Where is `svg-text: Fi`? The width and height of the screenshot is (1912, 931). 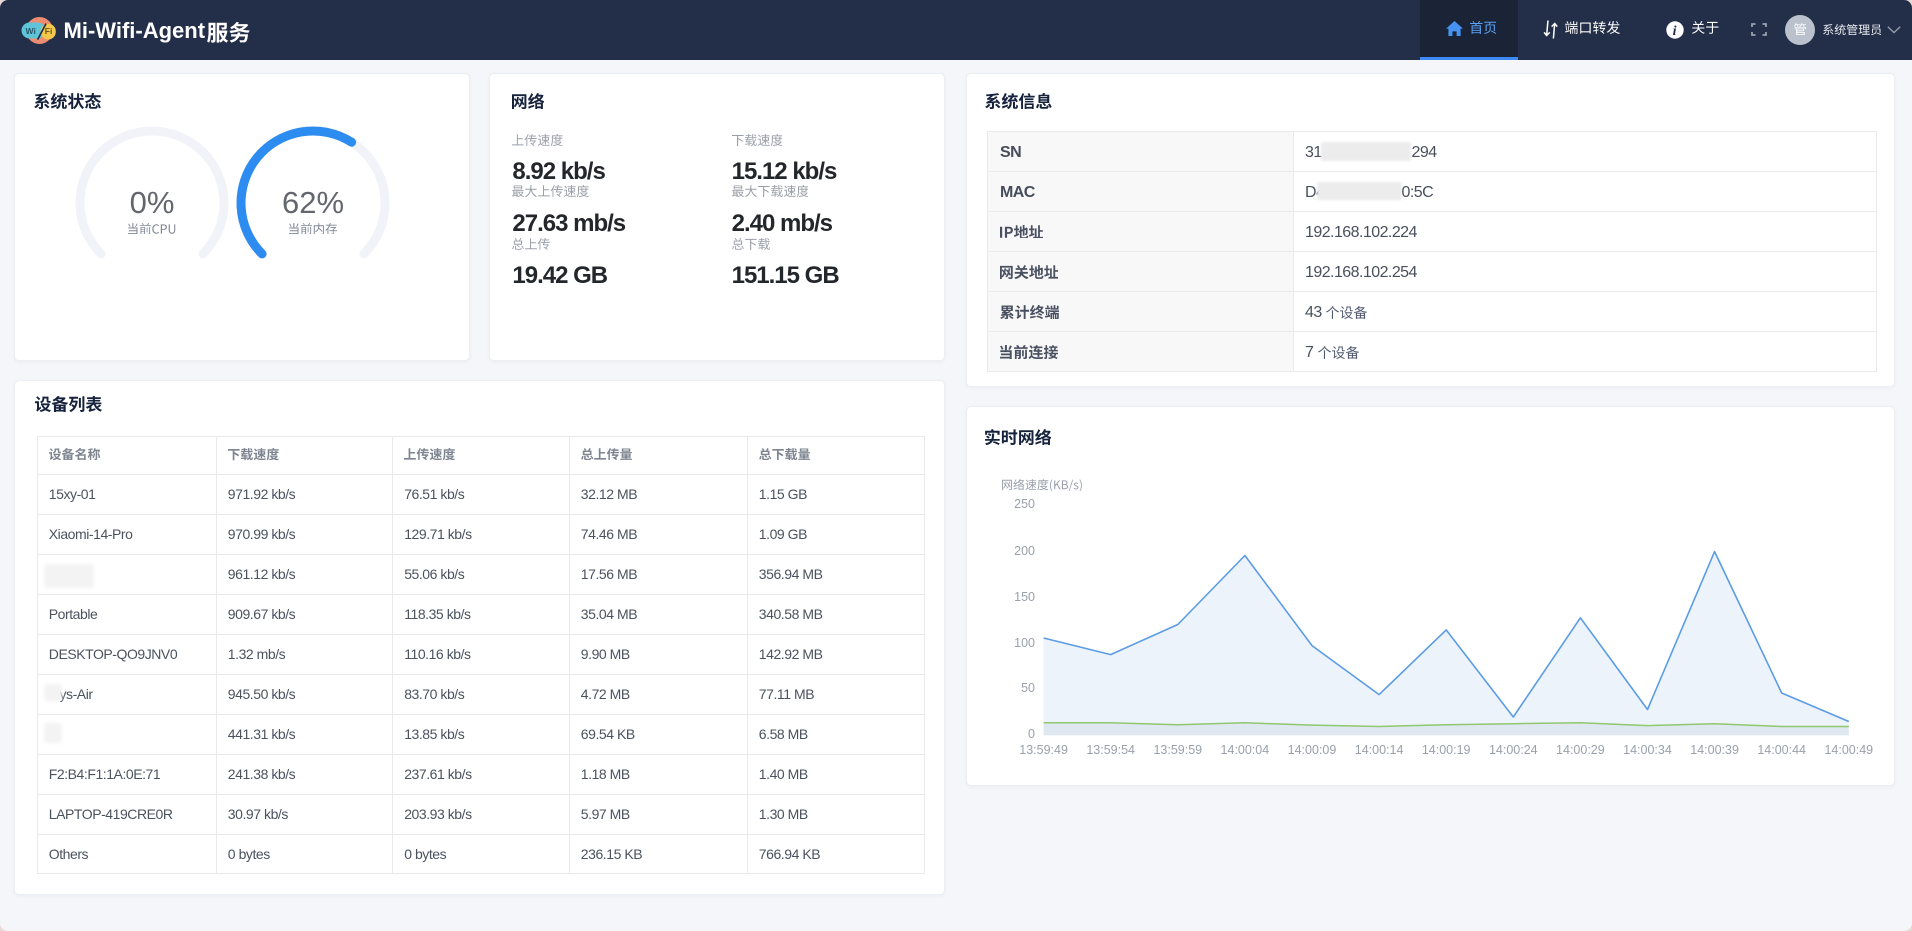
svg-text: Fi is located at coordinates (49, 31).